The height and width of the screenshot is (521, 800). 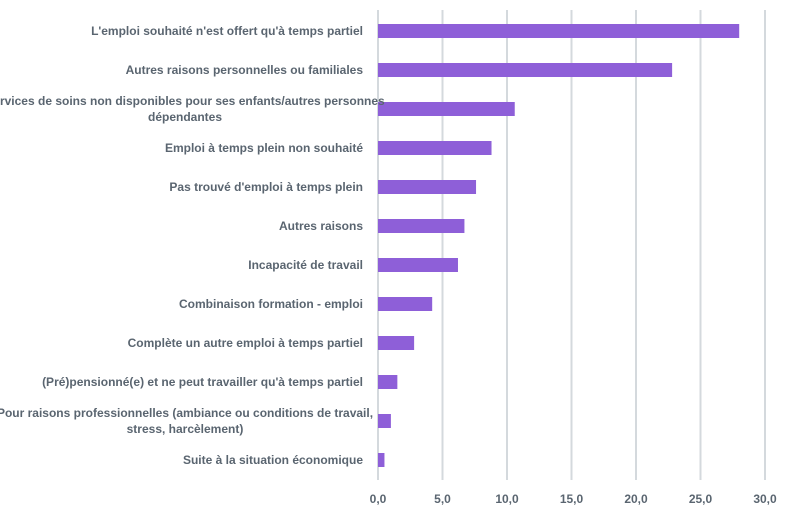 What do you see at coordinates (185, 429) in the screenshot?
I see `category-label-line: stress, harcèlement)` at bounding box center [185, 429].